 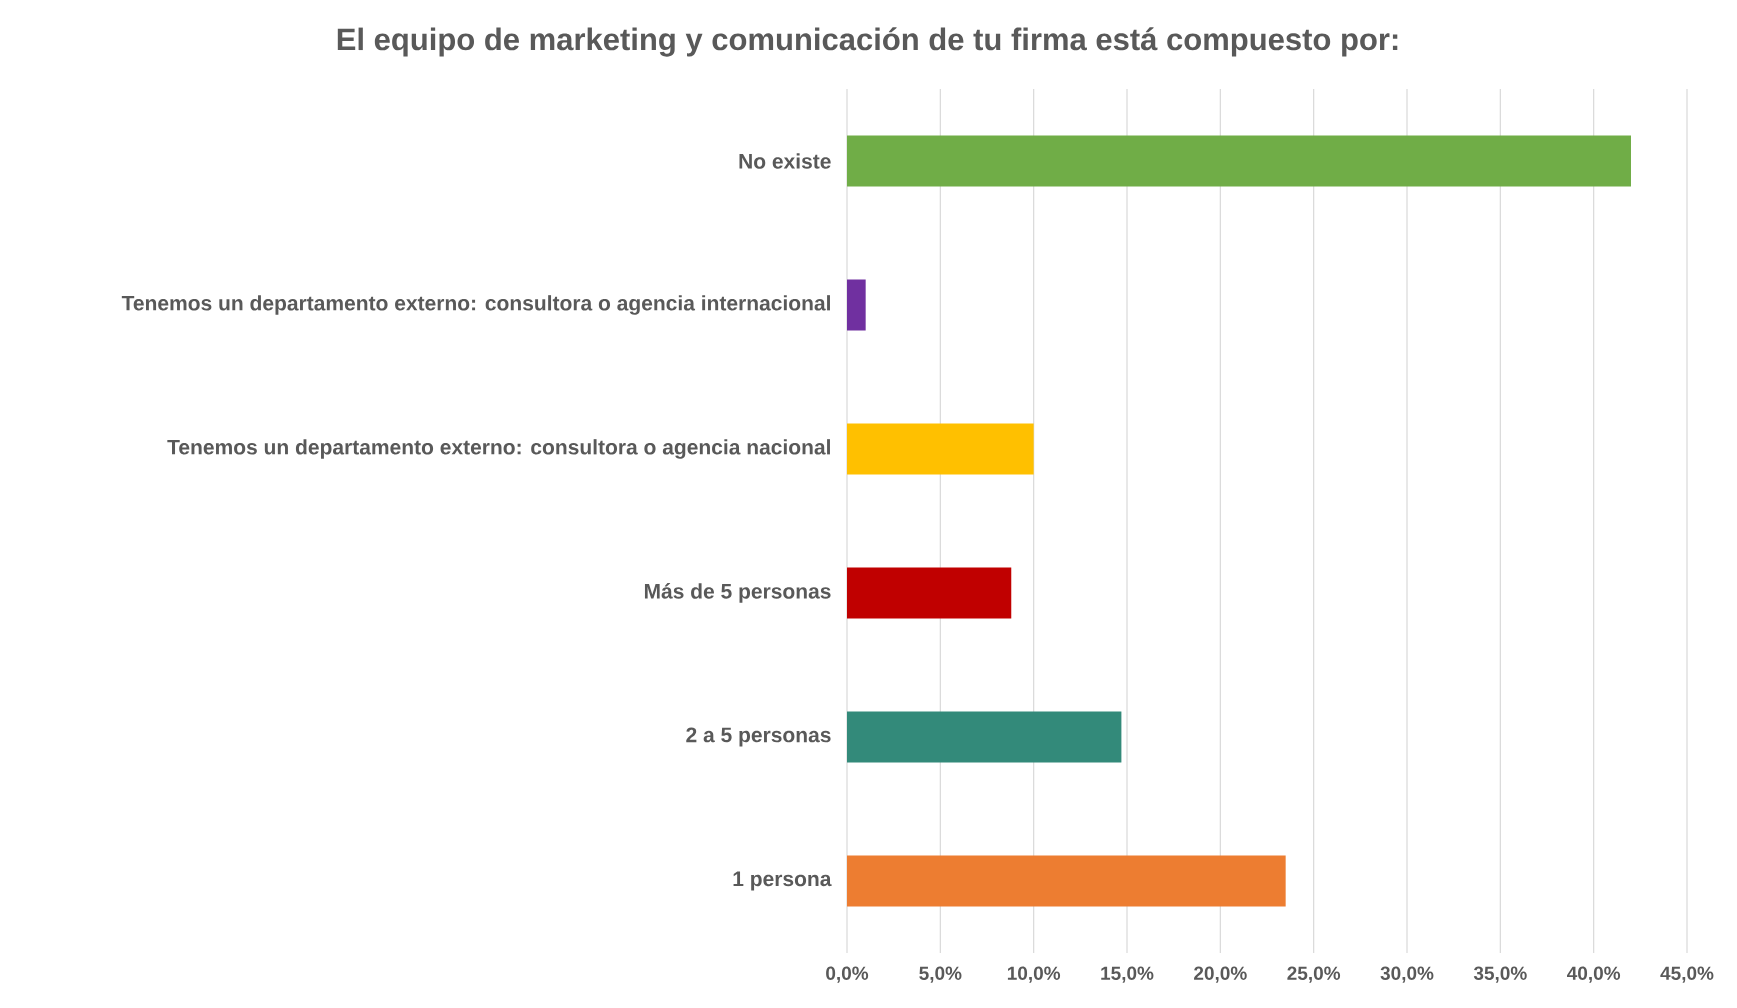 What do you see at coordinates (475, 305) in the screenshot?
I see `y-tick-label: Tenemos un departamento externo: consultora o agencia internacional` at bounding box center [475, 305].